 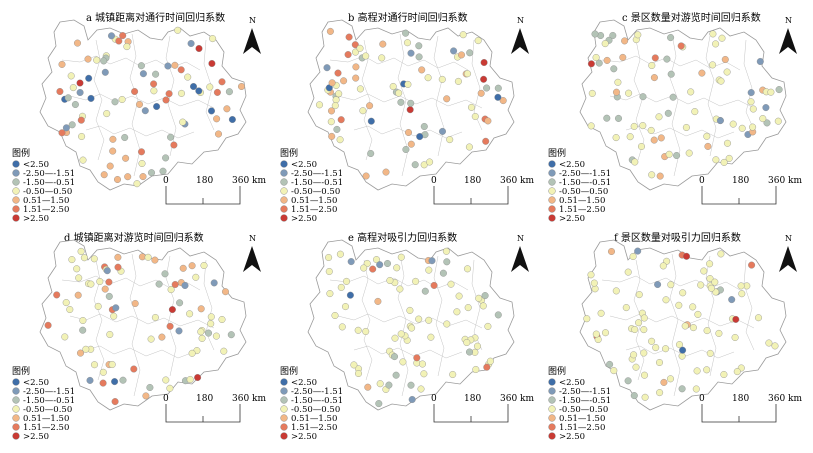 What do you see at coordinates (150, 107) in the screenshot?
I see `panel-a-points` at bounding box center [150, 107].